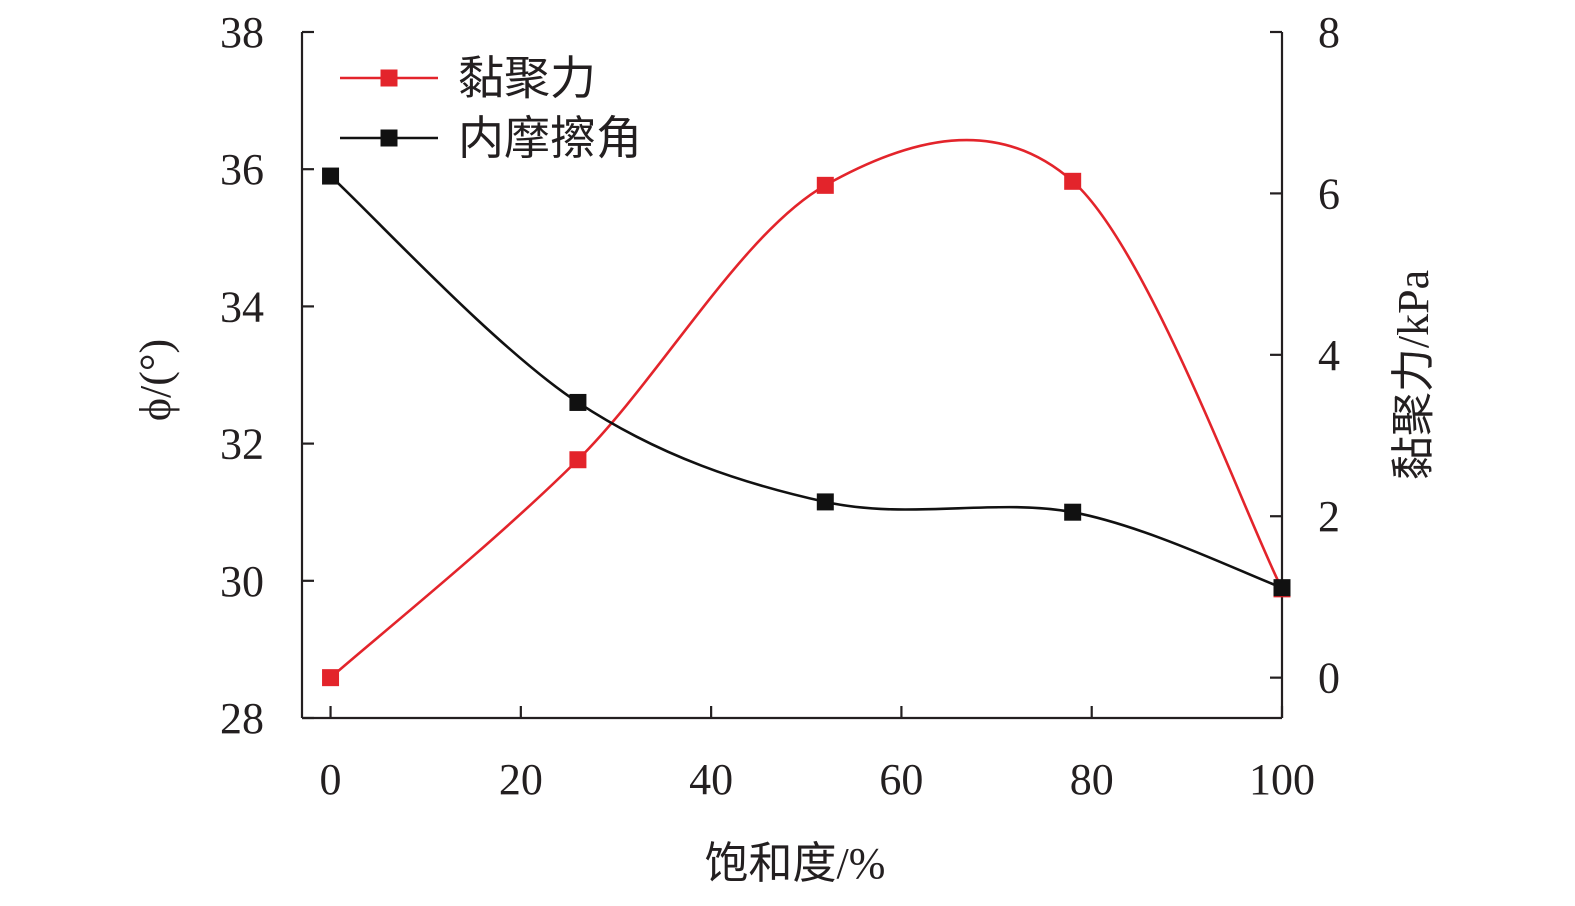 The width and height of the screenshot is (1575, 906). I want to click on y-left-tick-label: 32, so click(242, 444).